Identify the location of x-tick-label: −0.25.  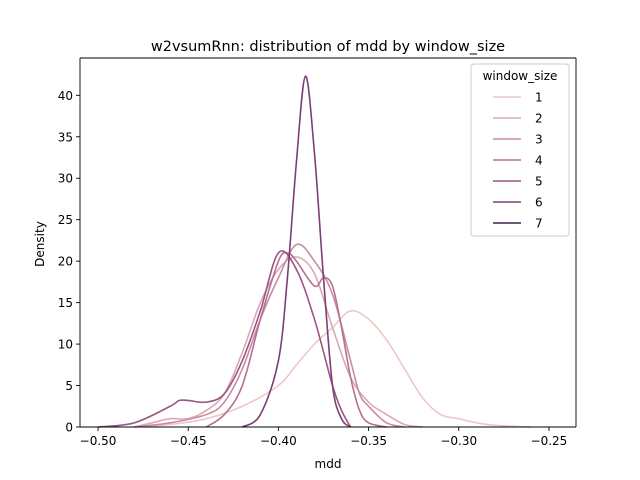
(549, 441).